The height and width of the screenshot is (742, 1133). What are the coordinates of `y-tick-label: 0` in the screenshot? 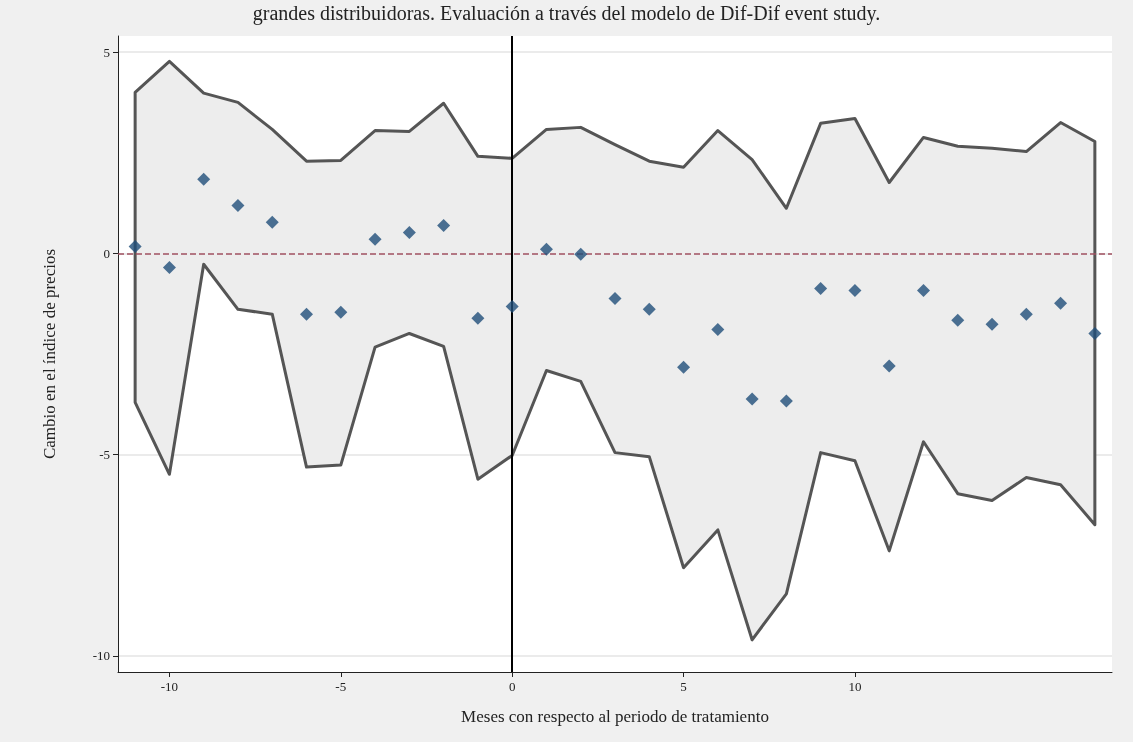 It's located at (106, 253).